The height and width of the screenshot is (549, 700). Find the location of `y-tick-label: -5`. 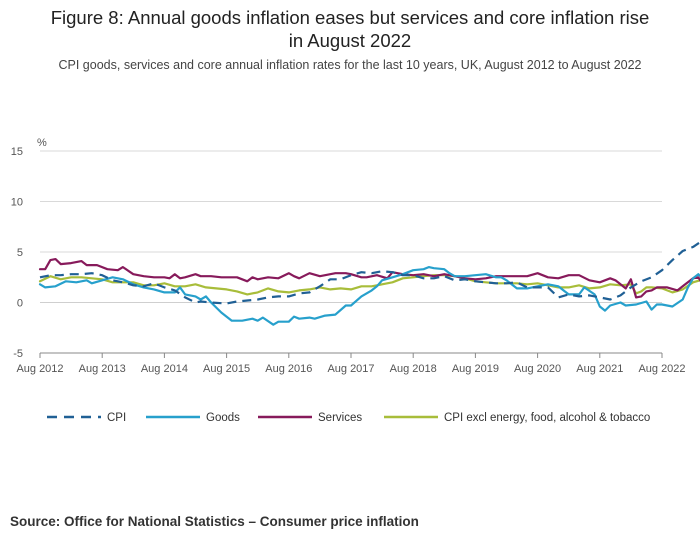

y-tick-label: -5 is located at coordinates (18, 354).